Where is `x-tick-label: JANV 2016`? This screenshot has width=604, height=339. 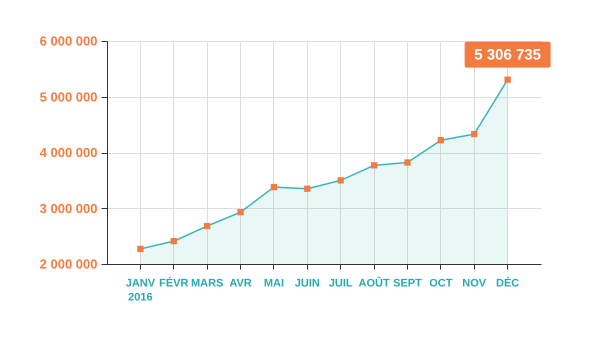
x-tick-label: JANV 2016 is located at coordinates (141, 291).